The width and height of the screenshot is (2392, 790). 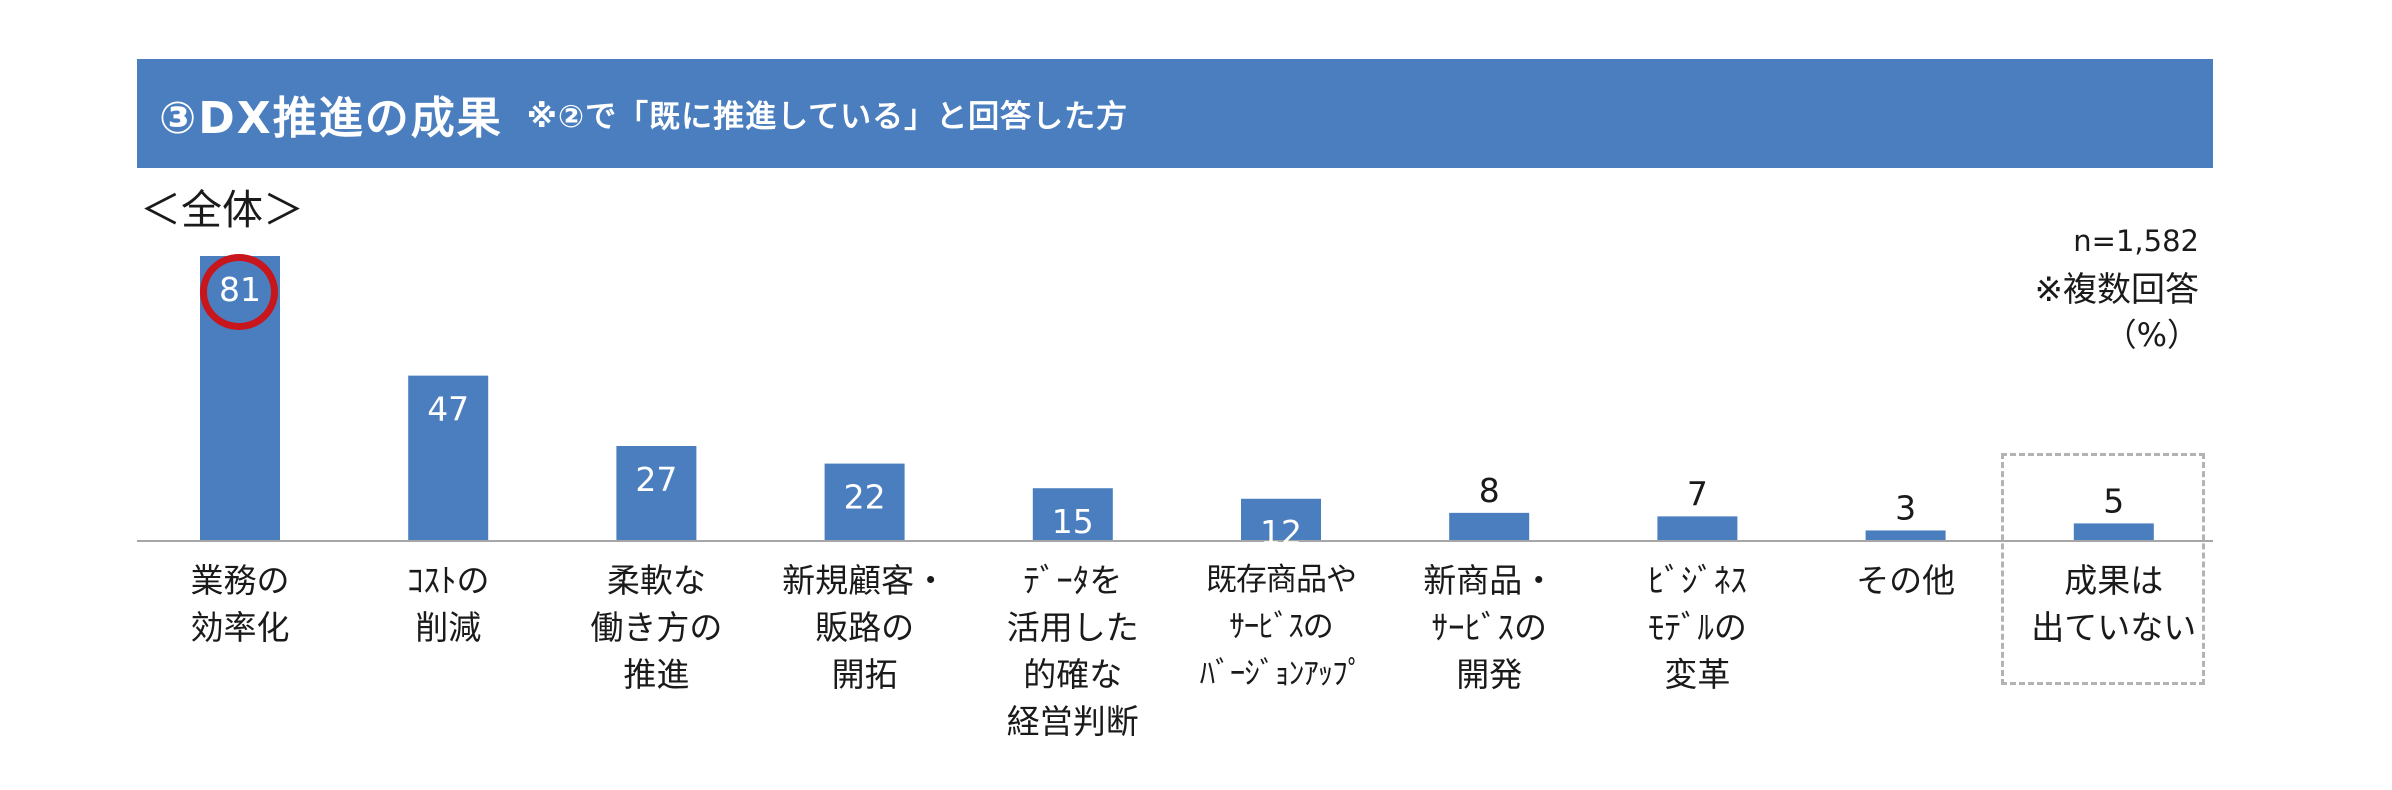 I want to click on value-label-4: 15, so click(x=1073, y=521).